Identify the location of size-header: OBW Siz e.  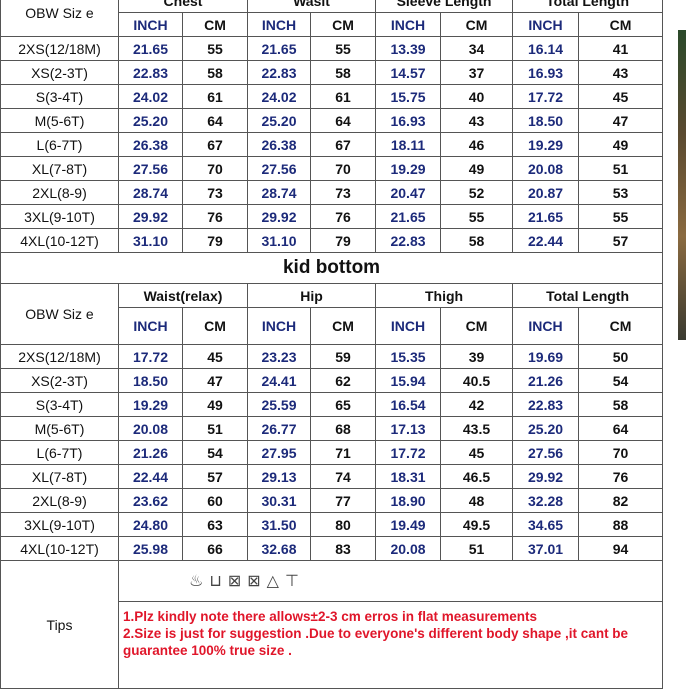
(59, 18).